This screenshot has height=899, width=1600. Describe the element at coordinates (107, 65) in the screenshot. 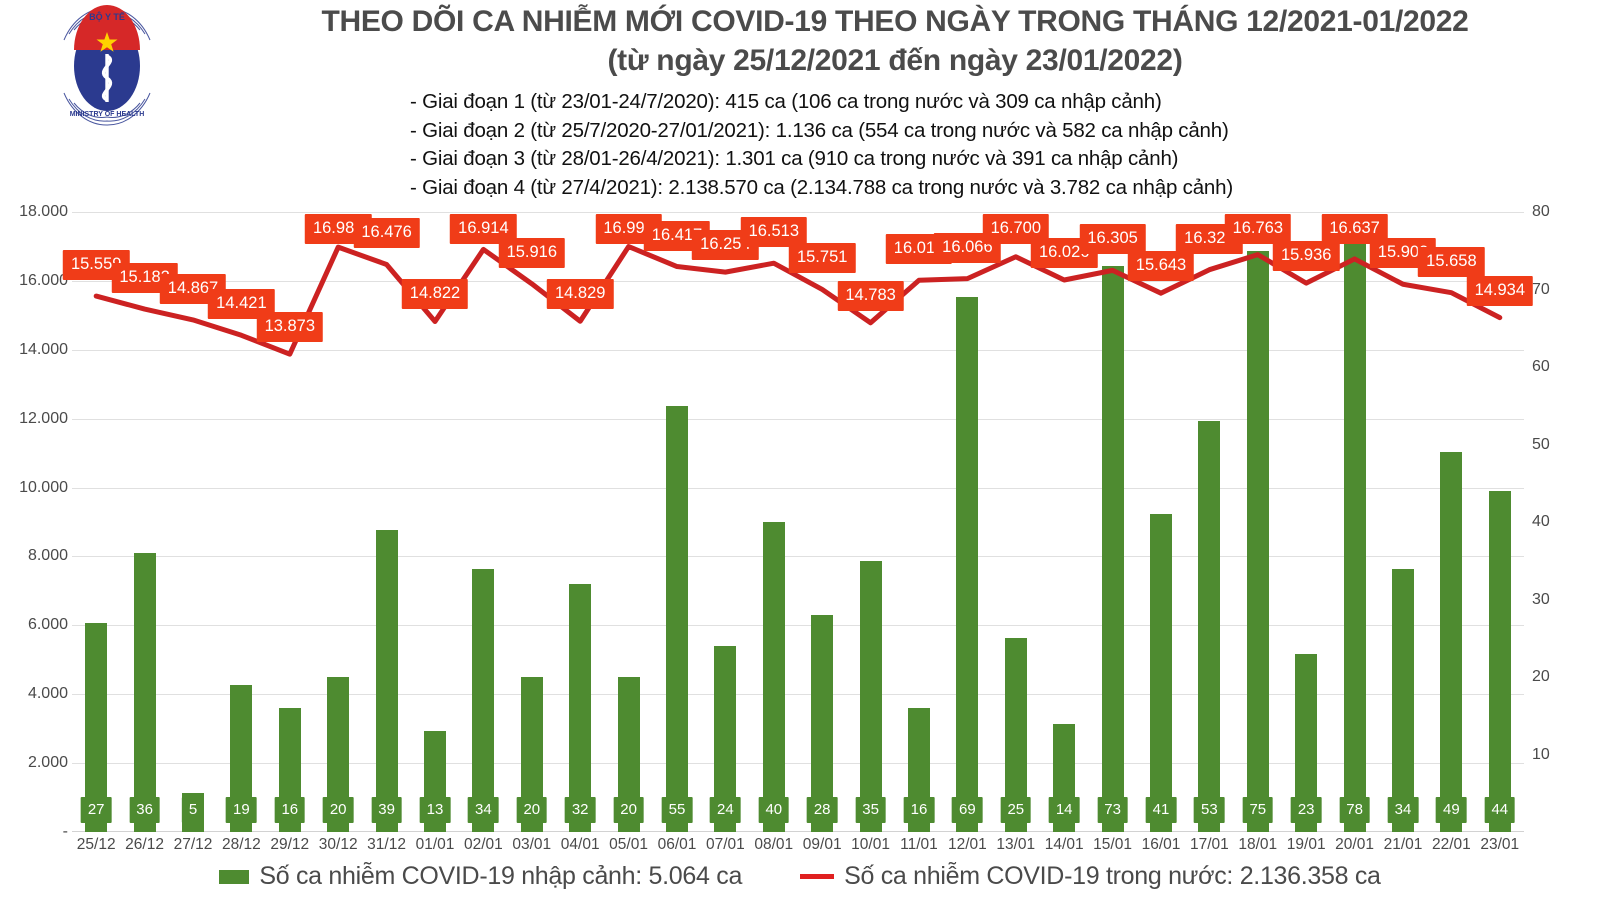

I see `ministry-of-health-logo: BỘ Y TẾ MINISTRY OF HEALTH` at that location.